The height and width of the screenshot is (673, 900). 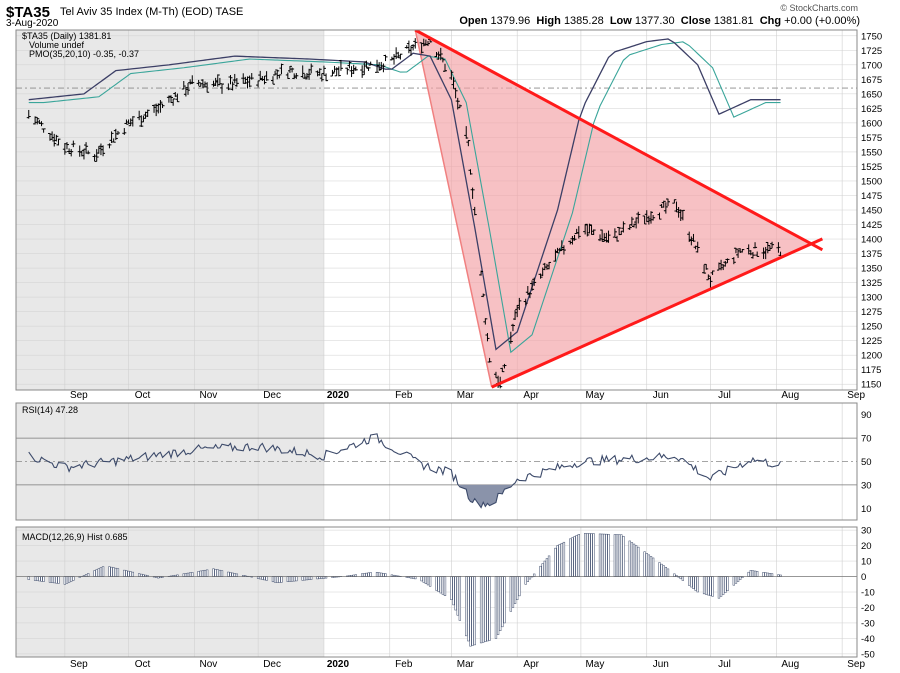 I want to click on month-tick-label: Sep, so click(x=79, y=664).